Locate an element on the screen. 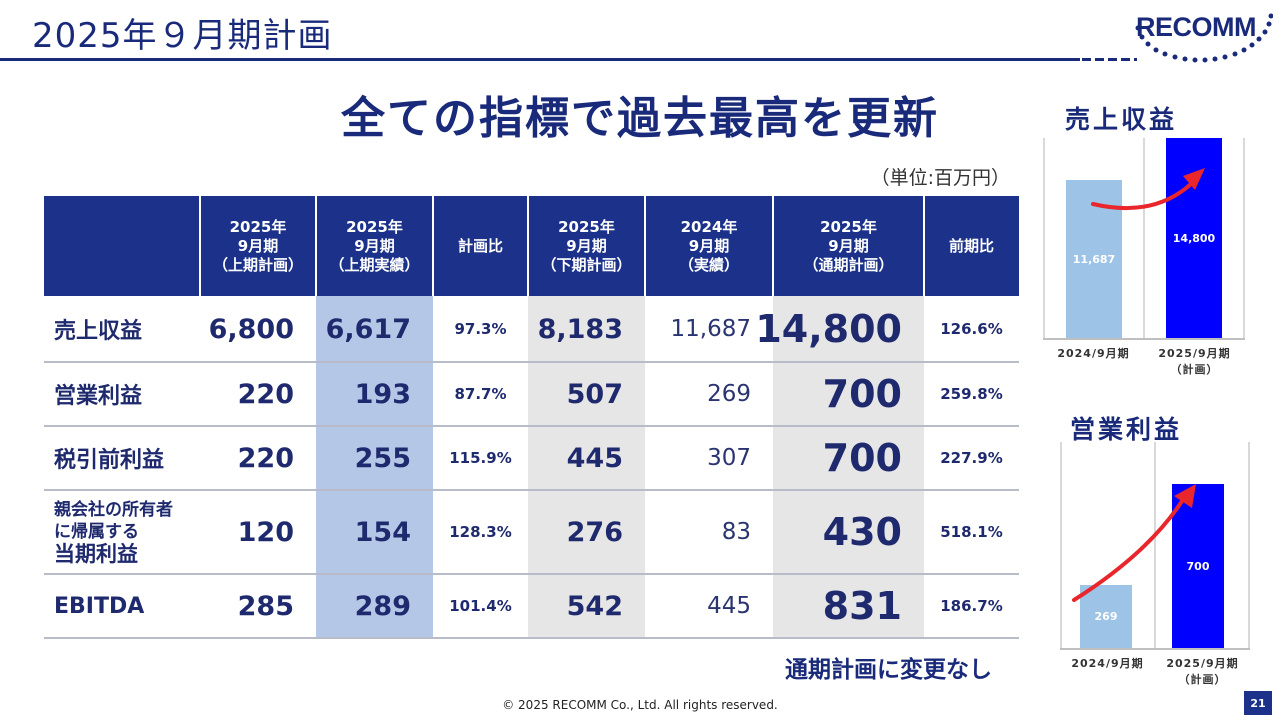 This screenshot has width=1280, height=720. column-header: 2024年 9月期 （実績） is located at coordinates (709, 246).